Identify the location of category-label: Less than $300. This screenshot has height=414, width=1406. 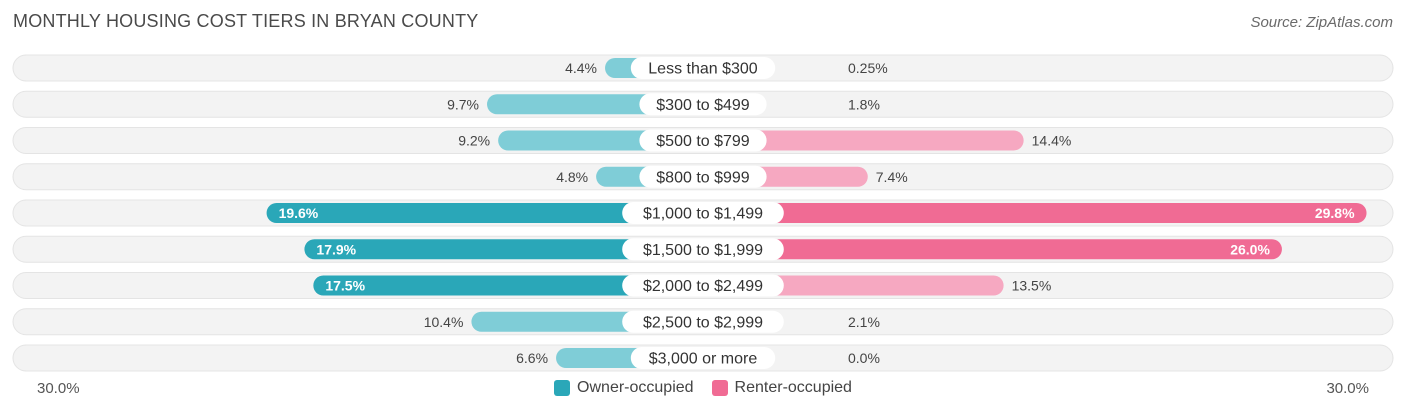
(703, 69).